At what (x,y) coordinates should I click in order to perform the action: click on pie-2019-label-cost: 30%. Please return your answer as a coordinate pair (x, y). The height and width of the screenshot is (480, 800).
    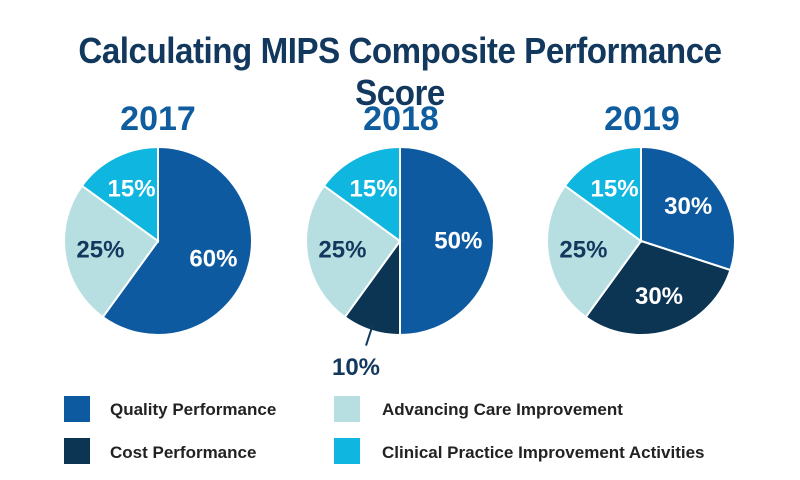
    Looking at the image, I should click on (659, 296).